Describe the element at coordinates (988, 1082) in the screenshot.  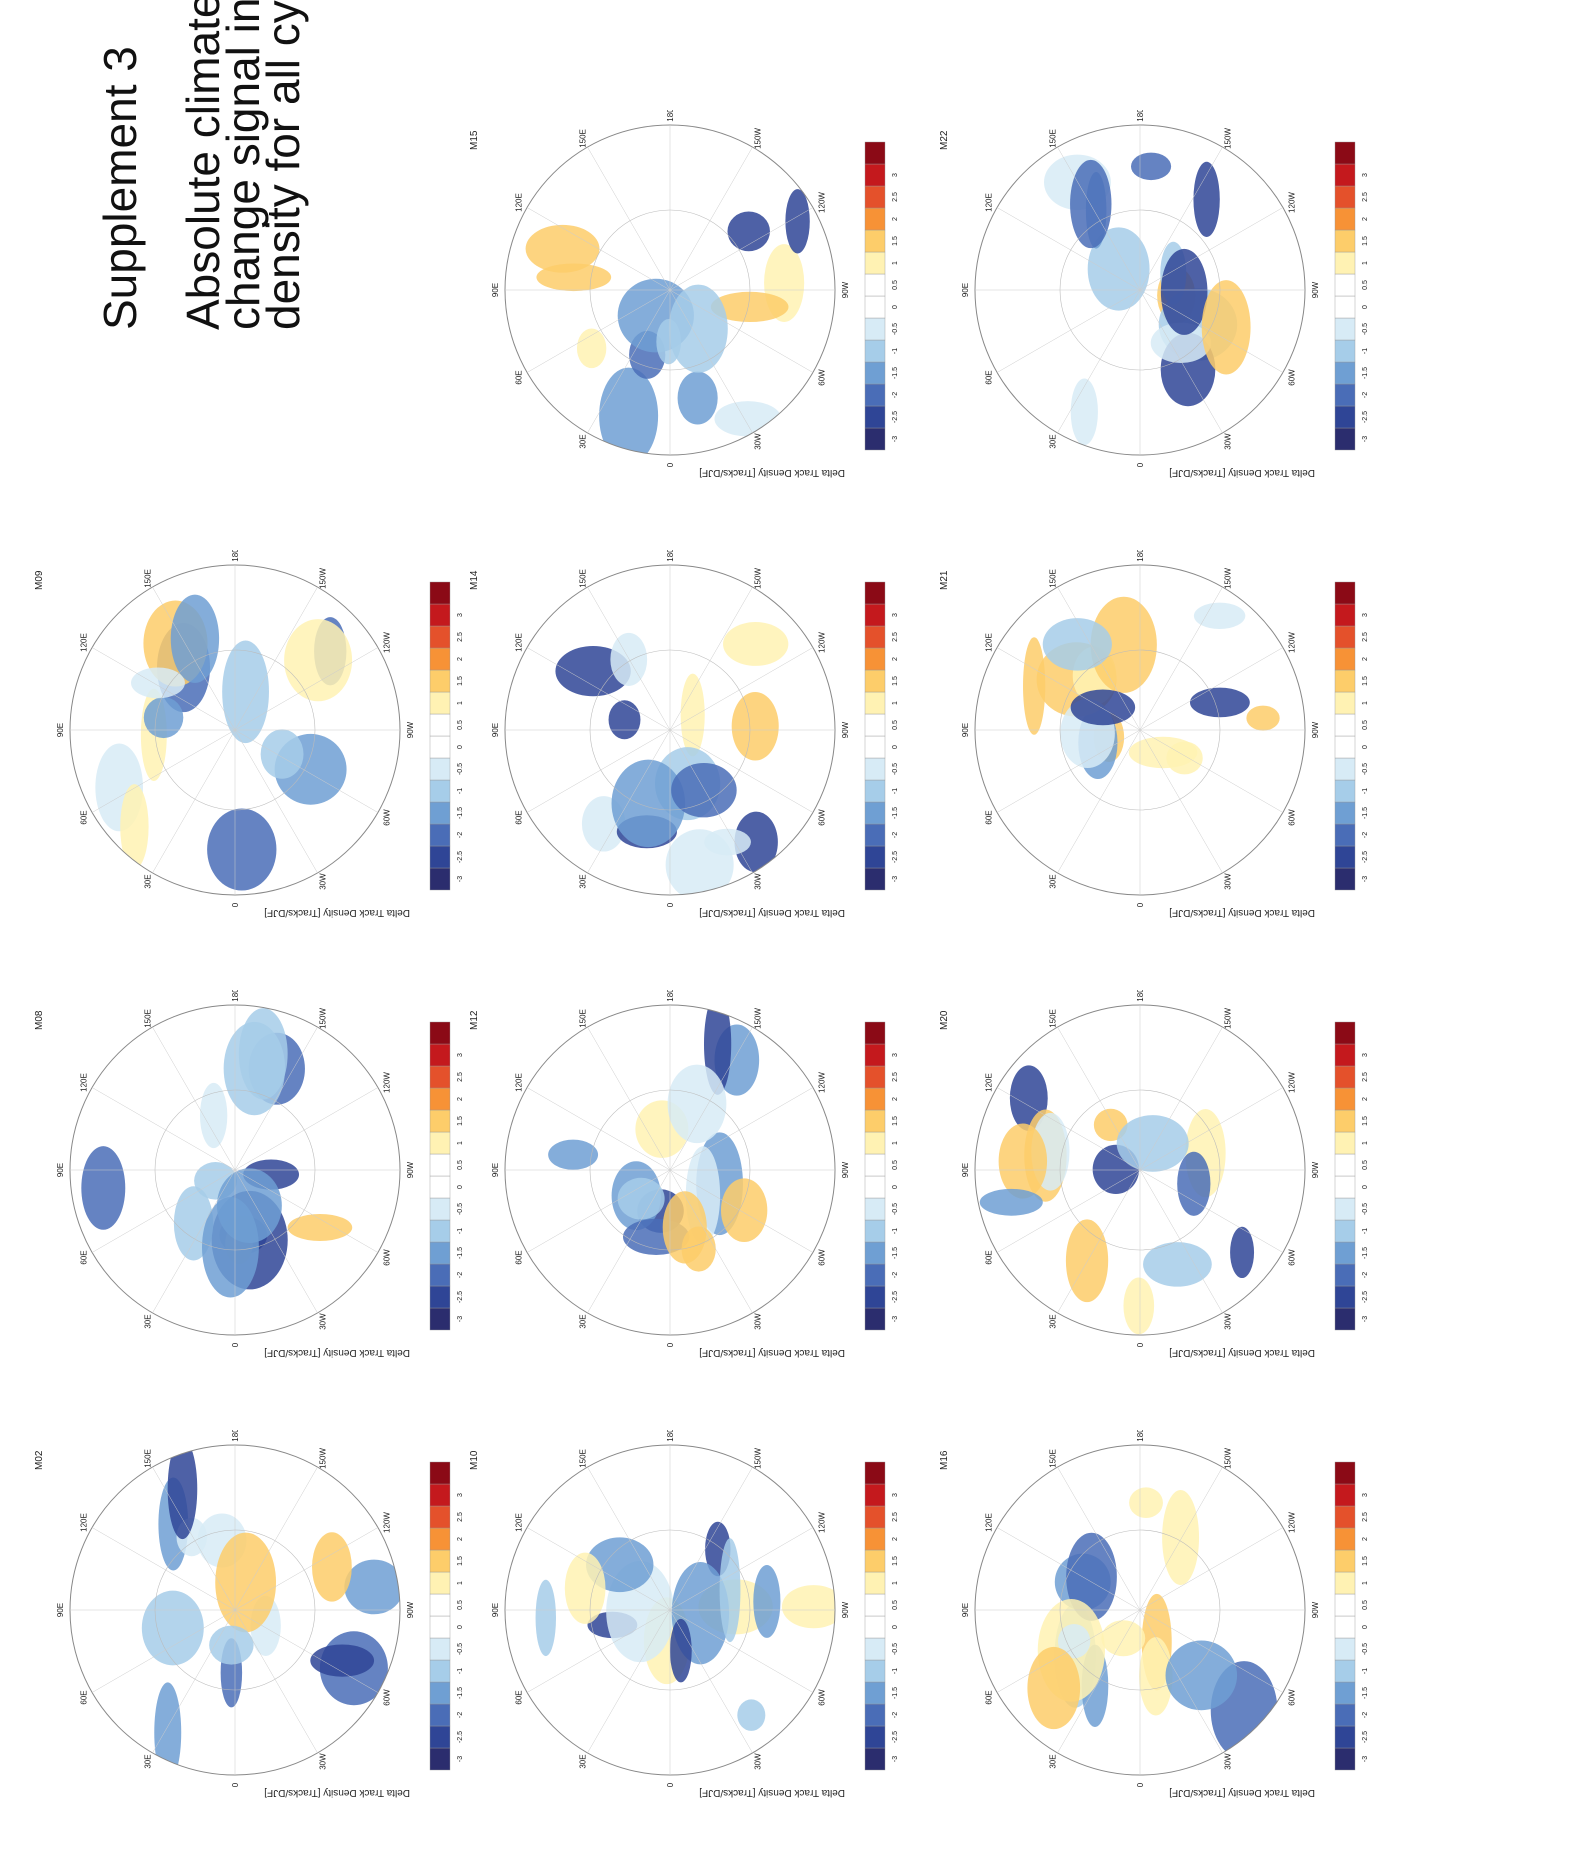
I see `longitude-label: 120E` at that location.